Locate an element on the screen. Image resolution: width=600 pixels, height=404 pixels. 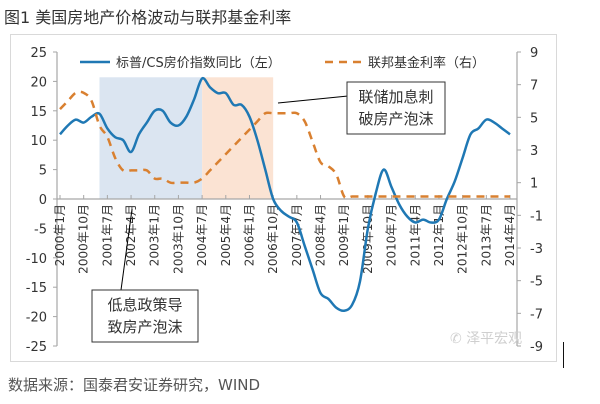
legend-label-house-price: 标普/CS房价指数同比（左） is located at coordinates (198, 63).